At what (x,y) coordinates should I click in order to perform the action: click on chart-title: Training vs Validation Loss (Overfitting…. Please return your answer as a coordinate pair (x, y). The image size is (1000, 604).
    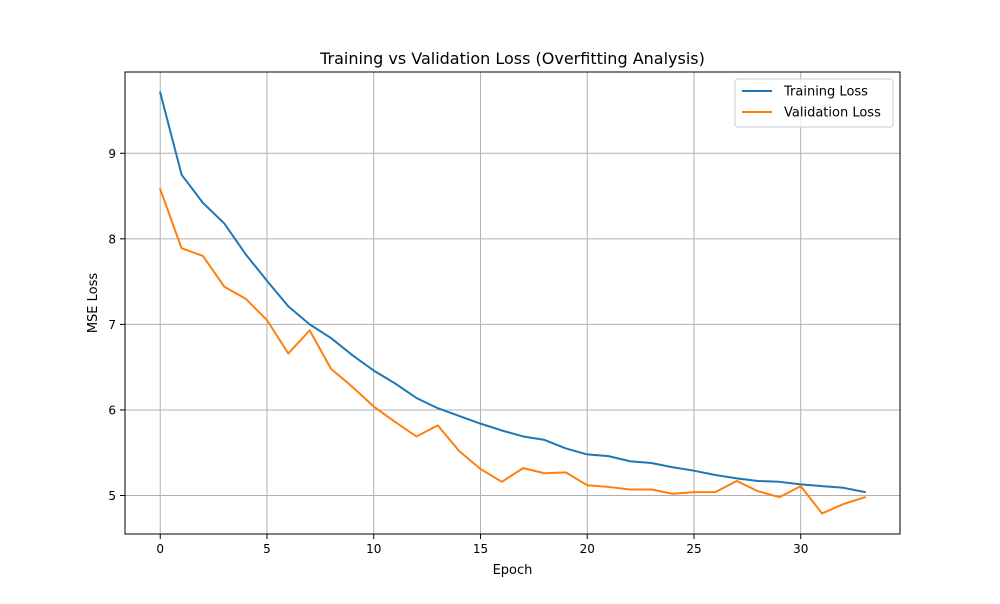
    Looking at the image, I should click on (512, 58).